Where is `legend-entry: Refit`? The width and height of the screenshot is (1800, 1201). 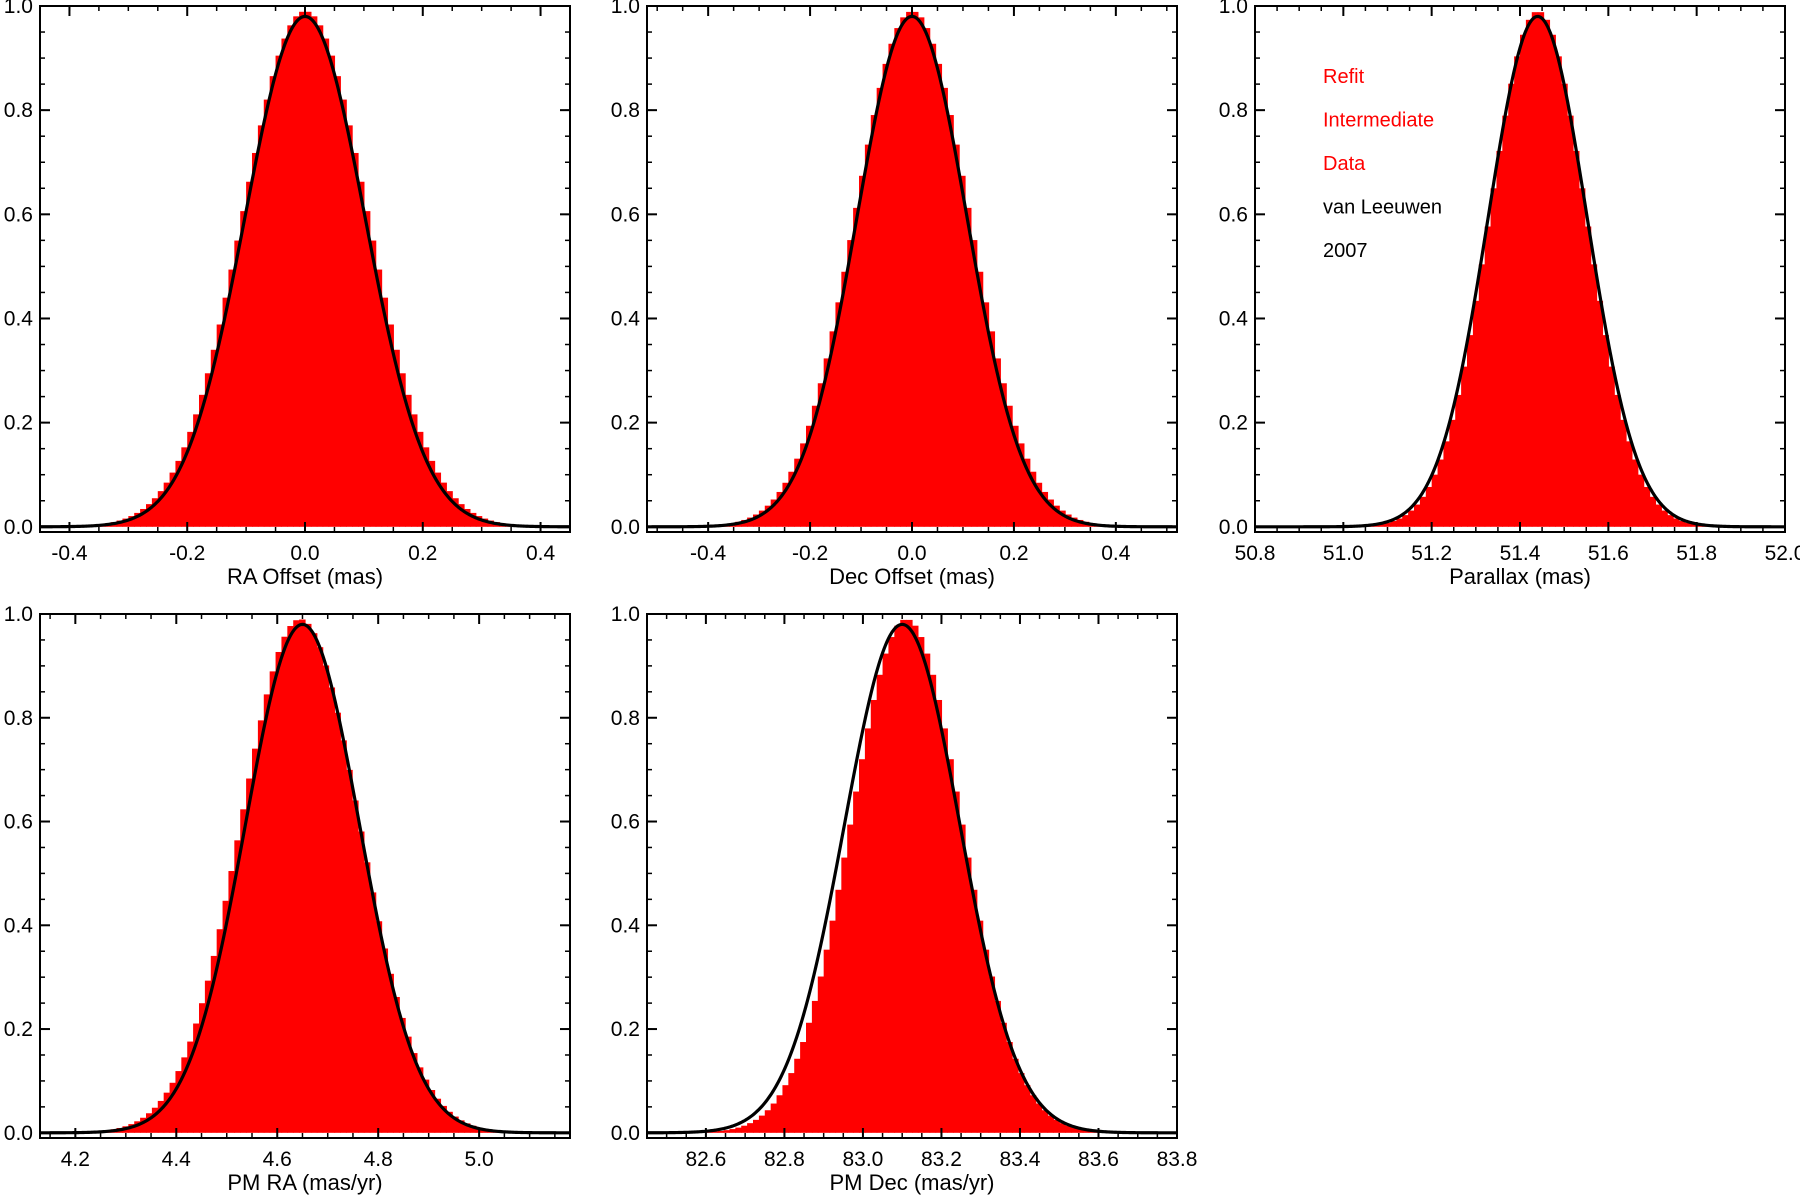 legend-entry: Refit is located at coordinates (1344, 77).